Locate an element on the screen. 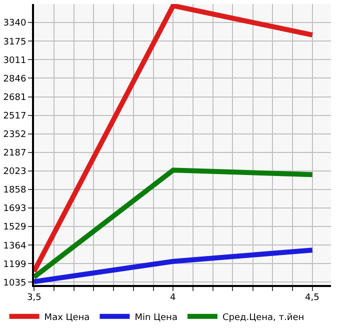 This screenshot has width=345, height=335. y-tick-label: 3340 is located at coordinates (14, 23).